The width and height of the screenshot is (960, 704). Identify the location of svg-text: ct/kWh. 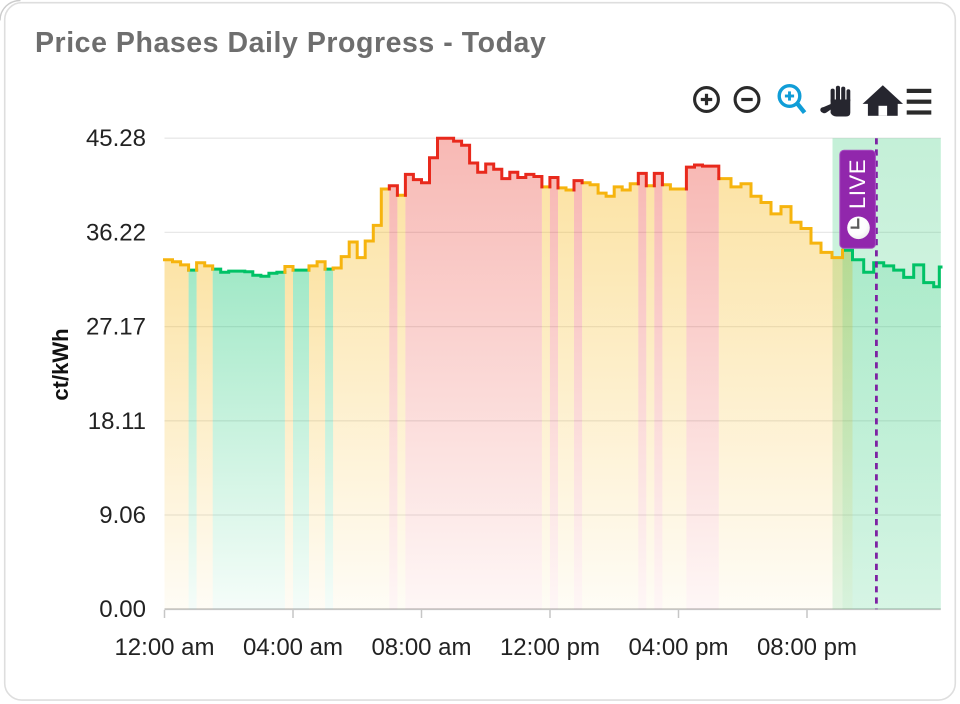
(60, 364).